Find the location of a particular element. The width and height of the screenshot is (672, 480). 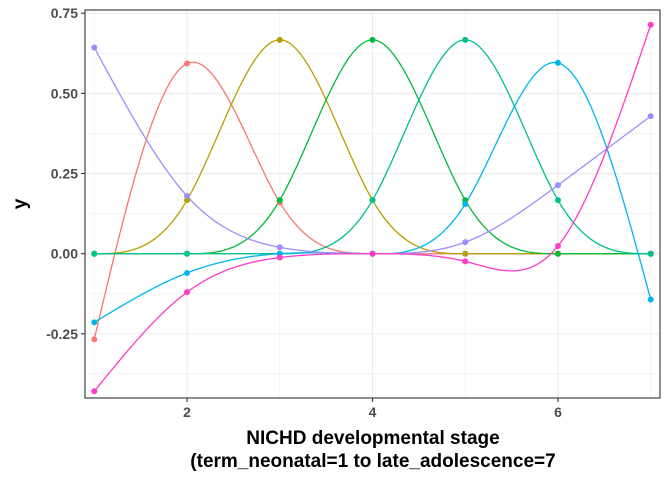

x-tick-label: 4 is located at coordinates (373, 412).